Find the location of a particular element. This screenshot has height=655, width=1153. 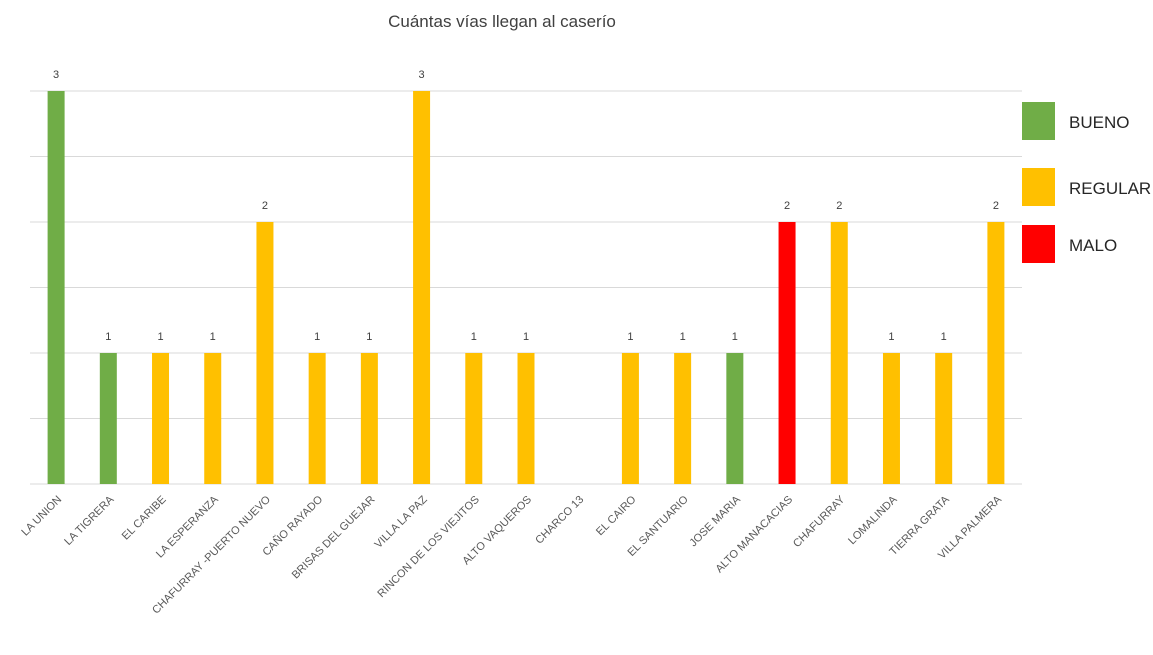

category-label: EL CAIRO is located at coordinates (616, 515).